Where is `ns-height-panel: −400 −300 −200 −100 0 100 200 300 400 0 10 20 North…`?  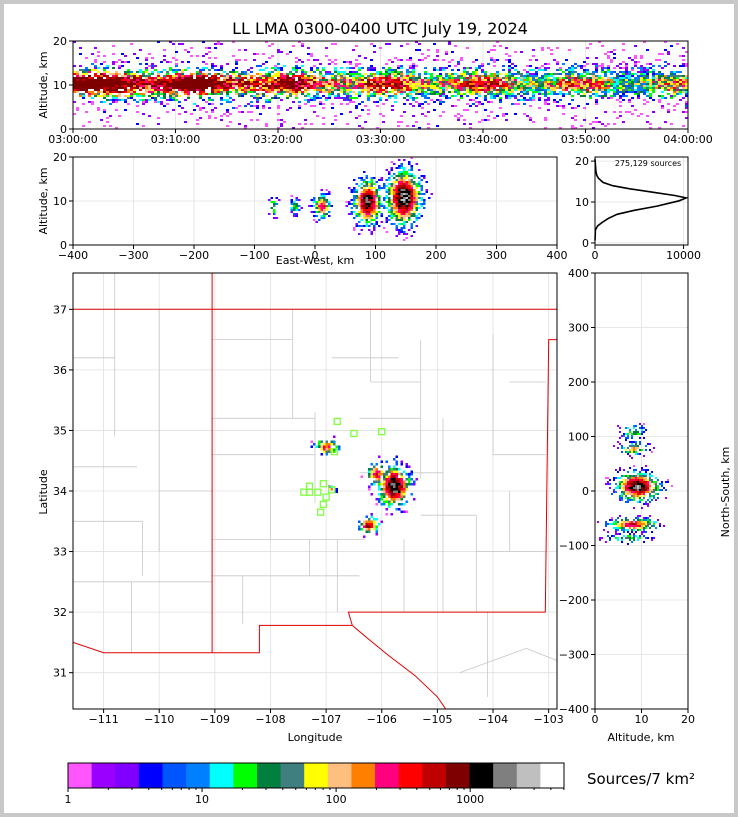 ns-height-panel: −400 −300 −200 −100 0 100 200 300 400 0 10 20 North… is located at coordinates (645, 505).